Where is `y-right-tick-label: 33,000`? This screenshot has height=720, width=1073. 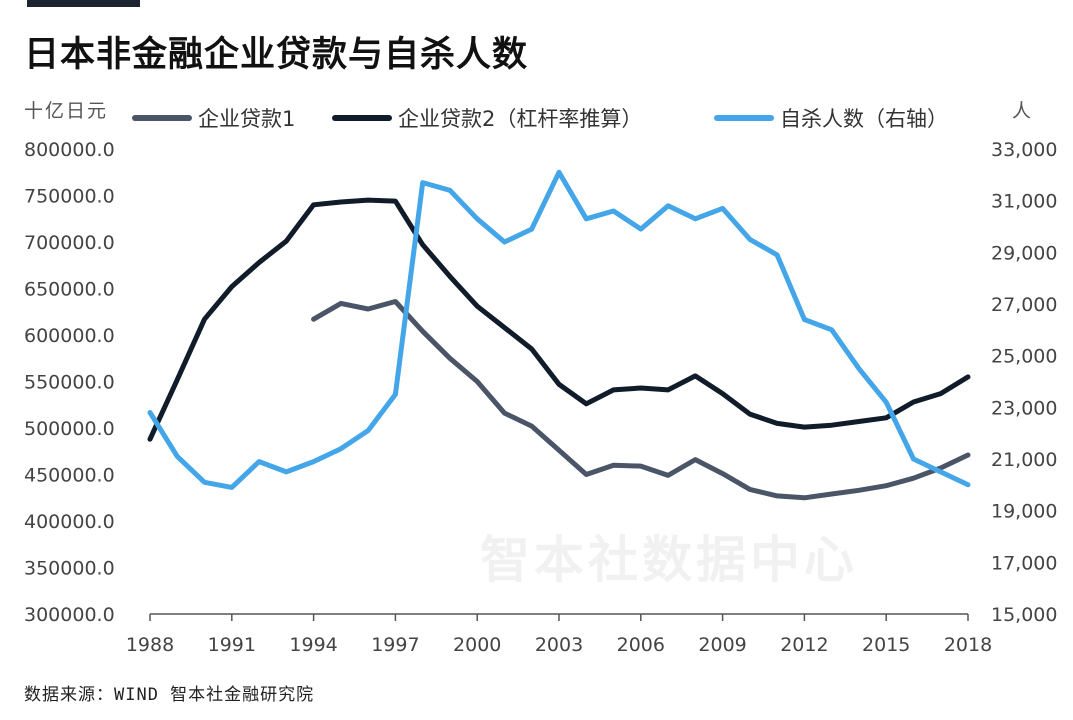 y-right-tick-label: 33,000 is located at coordinates (1024, 150).